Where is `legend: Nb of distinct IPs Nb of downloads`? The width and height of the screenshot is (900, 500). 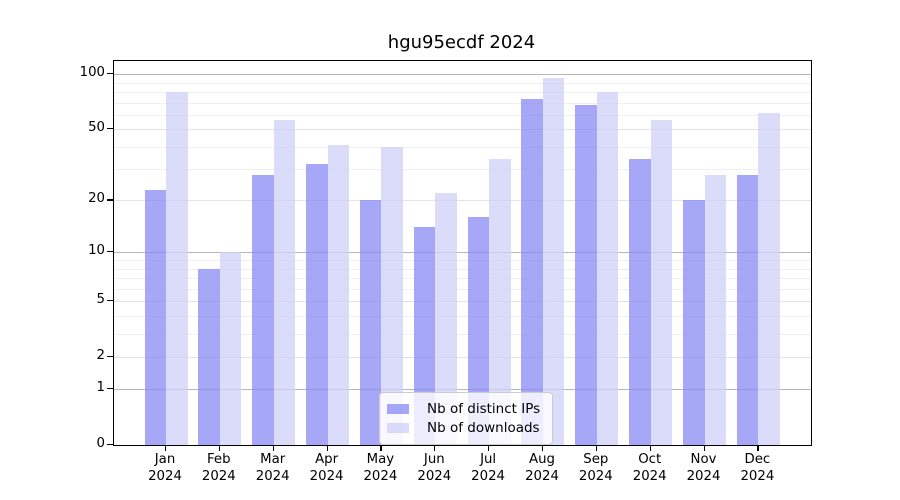
legend: Nb of distinct IPs Nb of downloads is located at coordinates (466, 418).